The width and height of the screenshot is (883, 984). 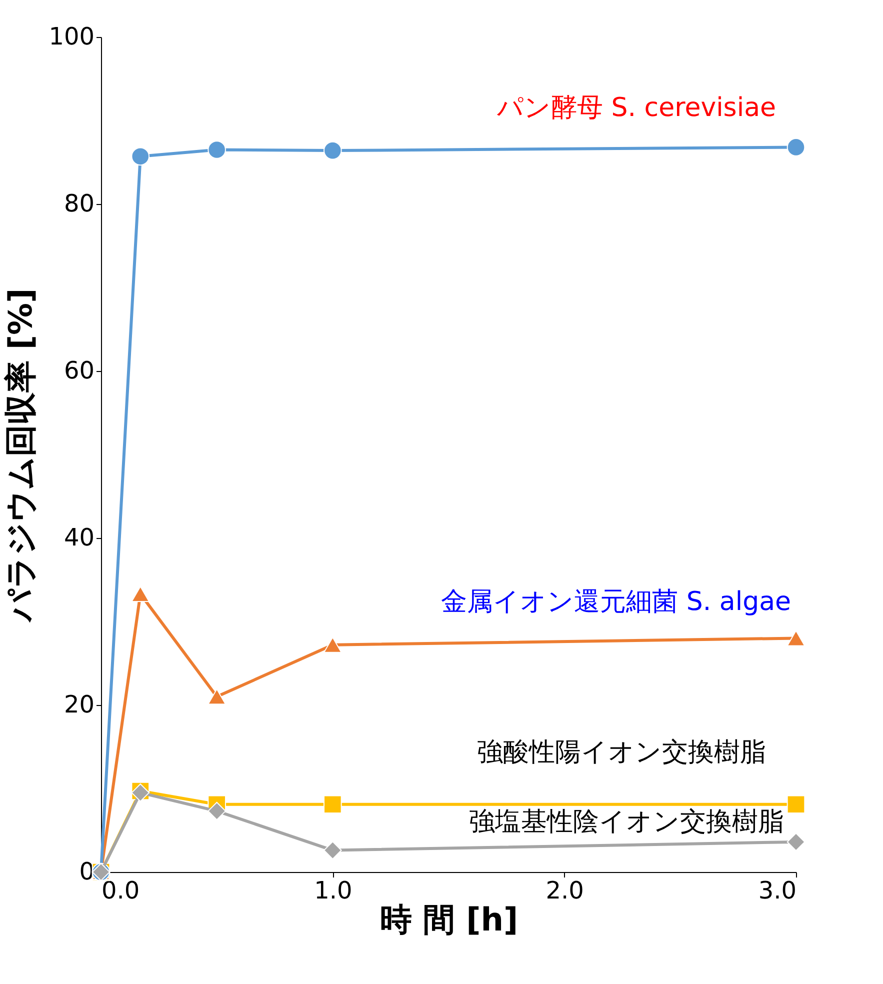 I want to click on y-tick-label: 60, so click(x=79, y=370).